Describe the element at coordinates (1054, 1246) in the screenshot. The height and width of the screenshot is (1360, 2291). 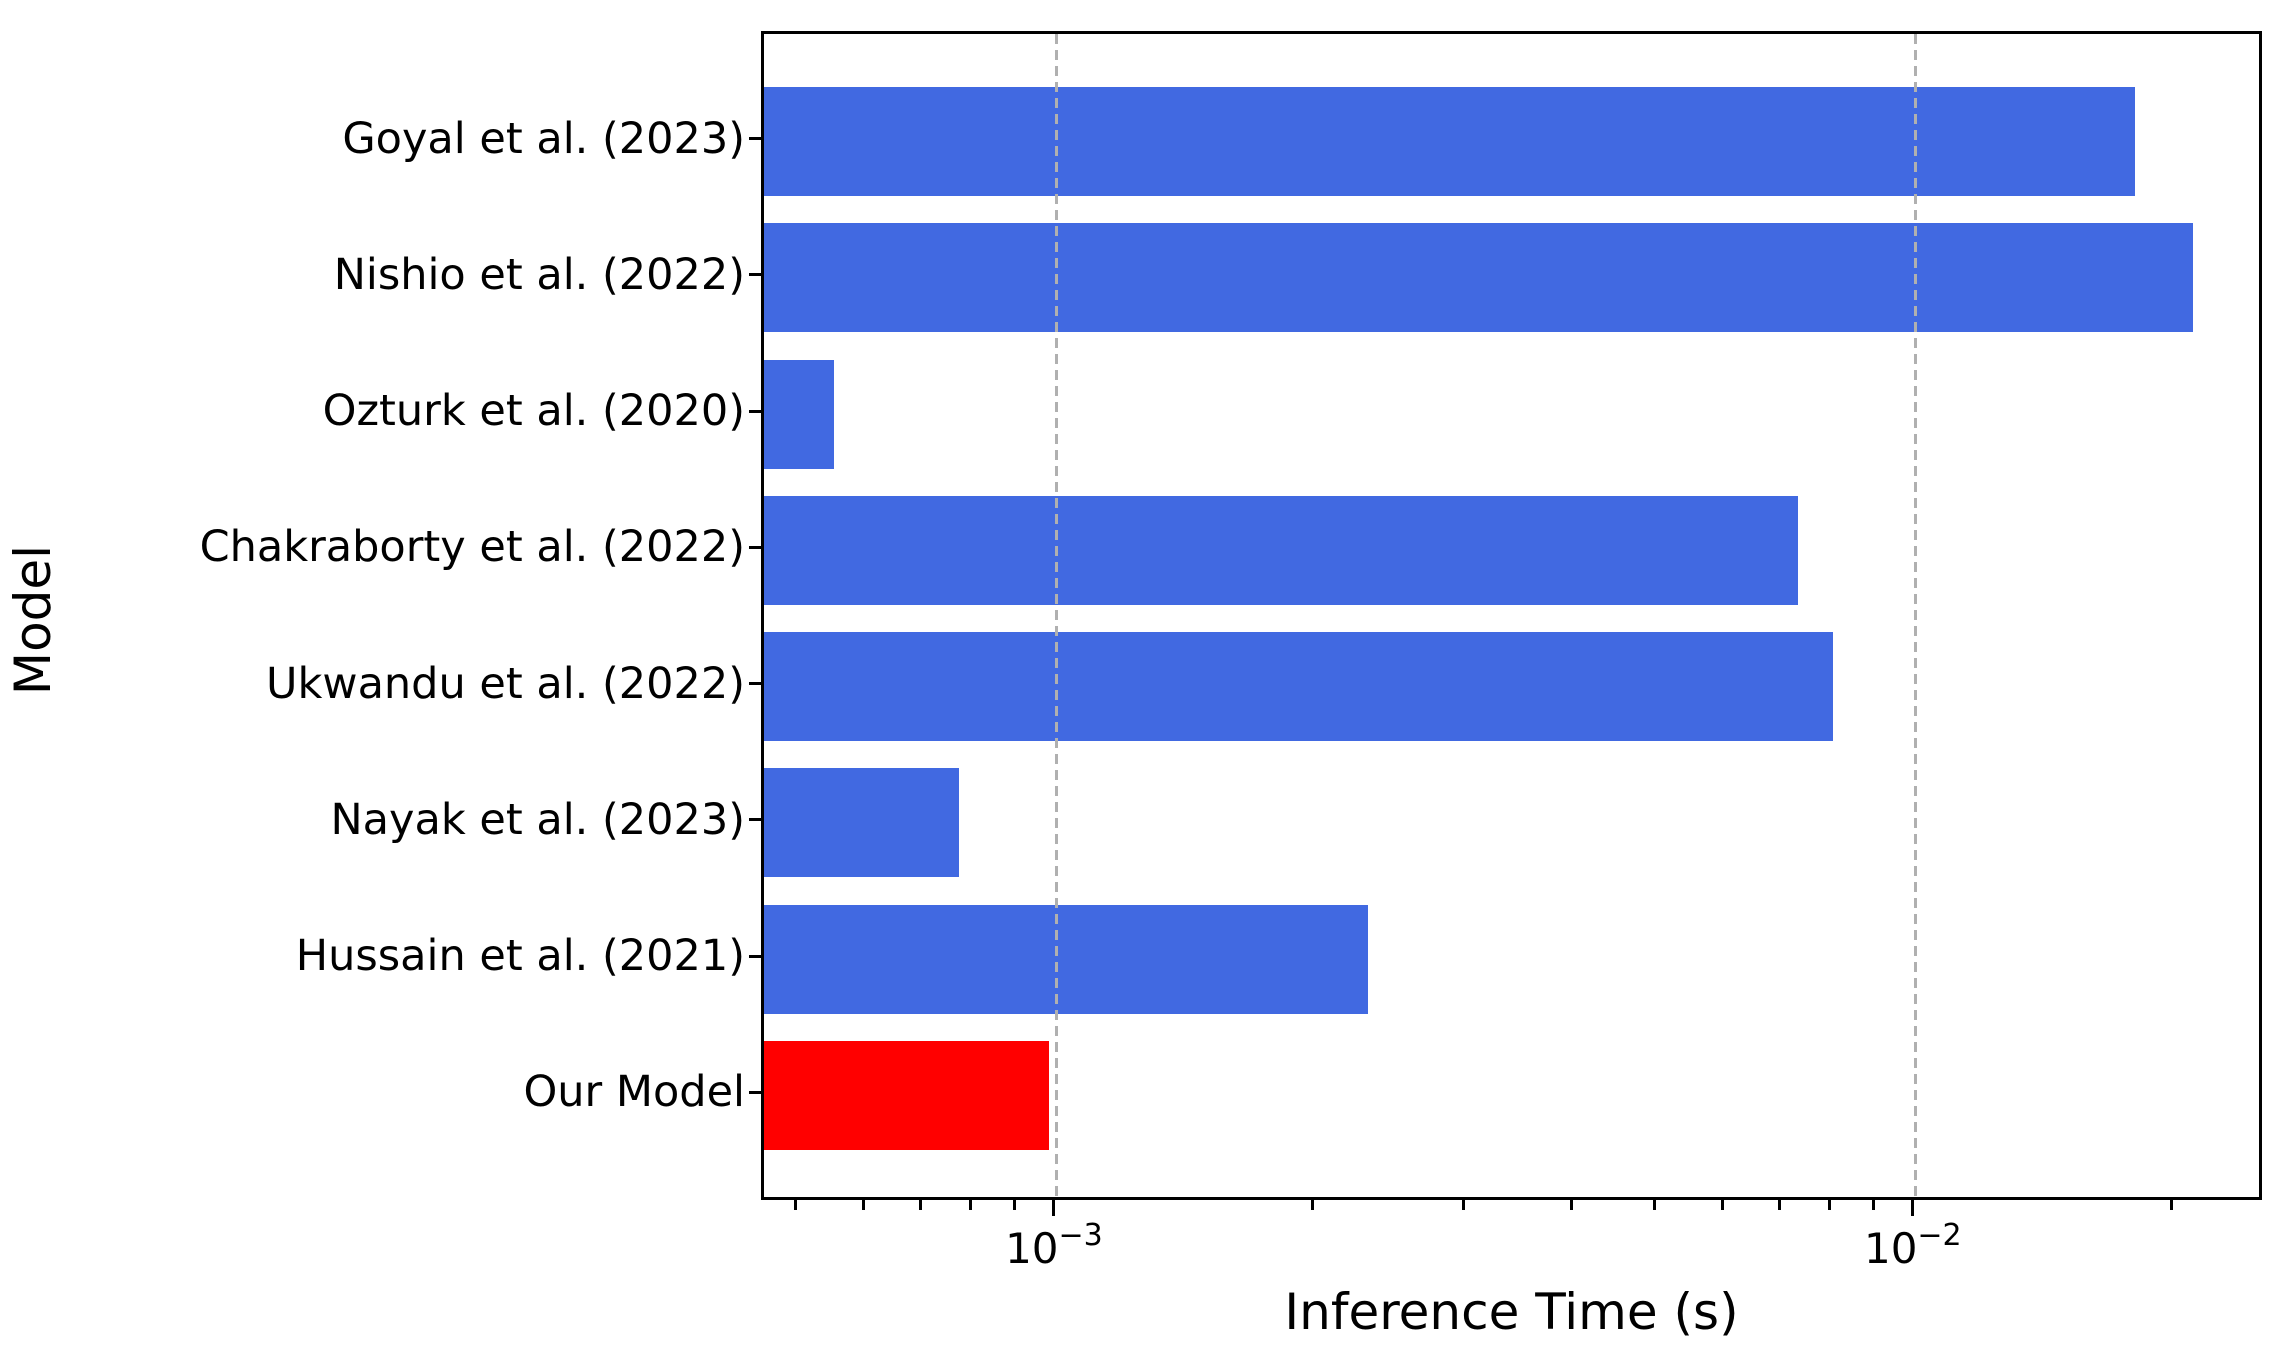
I see `x-tick-label: 10⁻³` at that location.